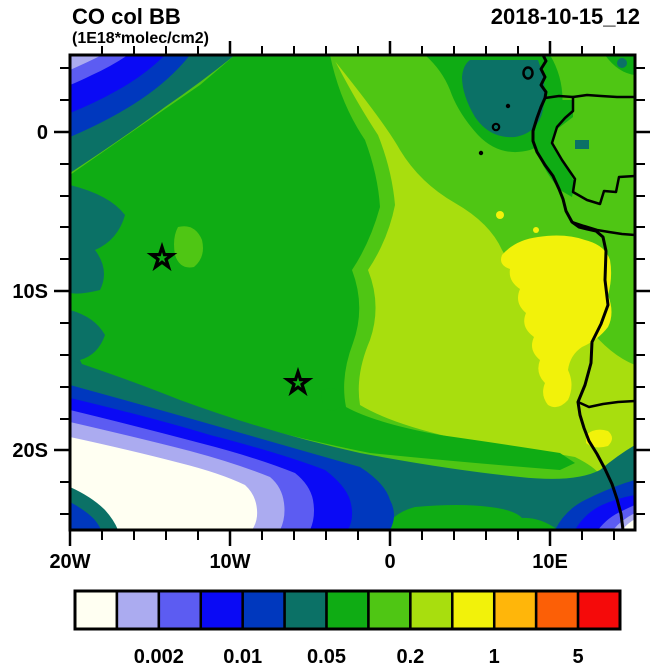  Describe the element at coordinates (126, 16) in the screenshot. I see `chart-title: CO col BB` at that location.